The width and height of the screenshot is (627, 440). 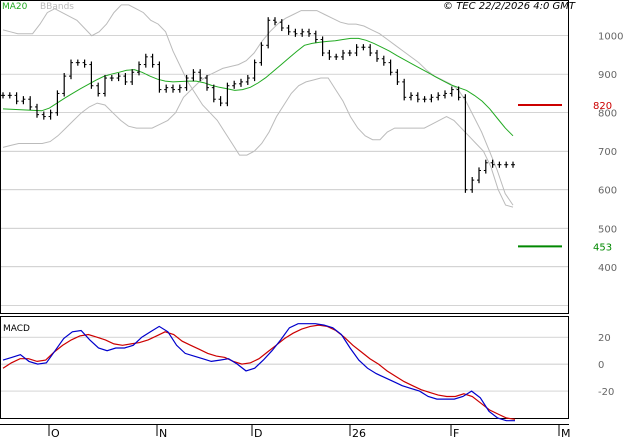 What do you see at coordinates (607, 75) in the screenshot?
I see `price-tick-label: 900` at bounding box center [607, 75].